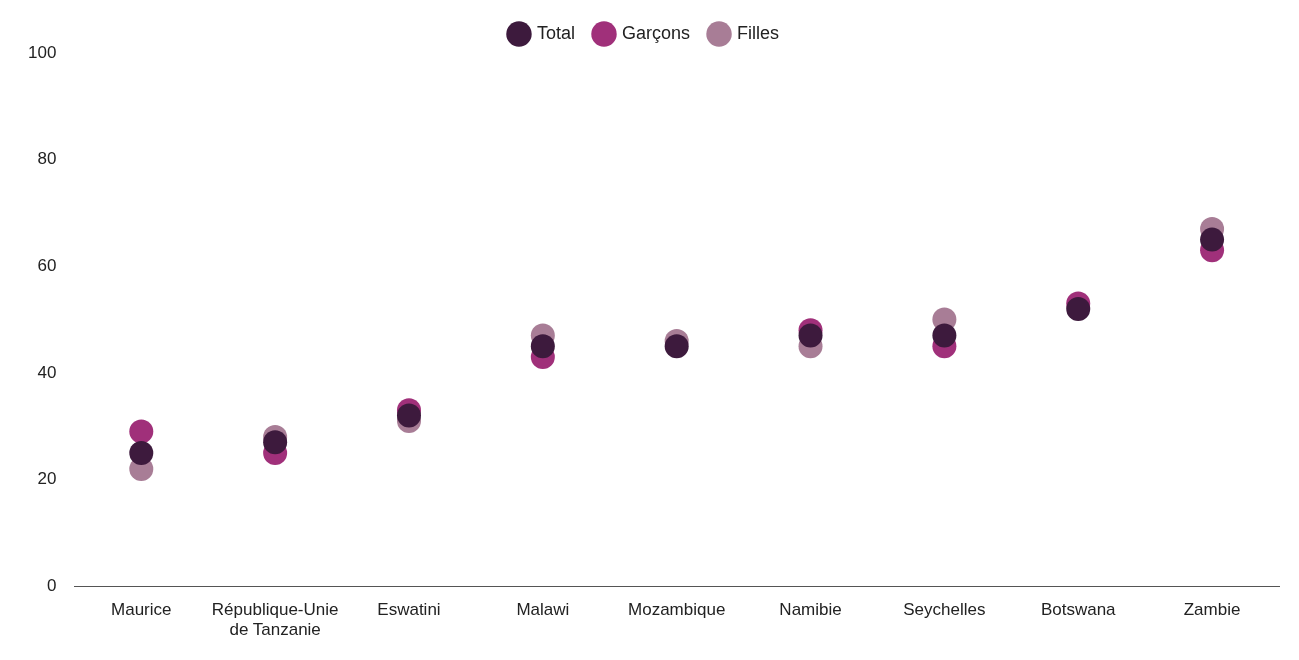 Image resolution: width=1299 pixels, height=660 pixels. I want to click on x-tick-label: Seychelles, so click(944, 610).